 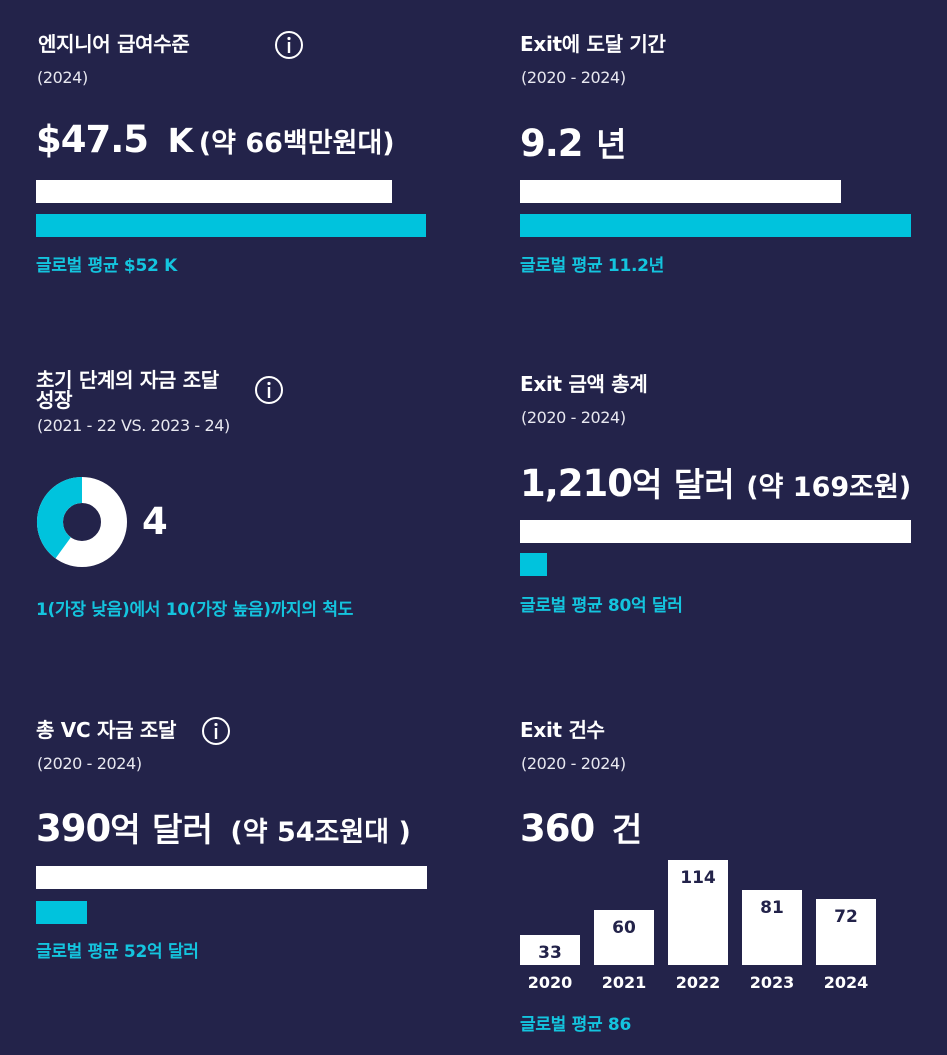 I want to click on exit-total-value-line: 1,210억 달러 (약 169조원), so click(x=715, y=482).